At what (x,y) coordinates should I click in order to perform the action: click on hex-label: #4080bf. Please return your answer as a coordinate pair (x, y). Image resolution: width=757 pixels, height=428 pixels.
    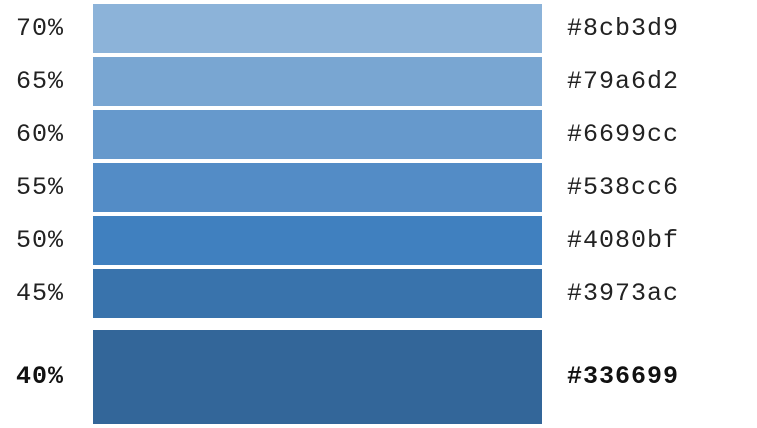
    Looking at the image, I should click on (623, 240).